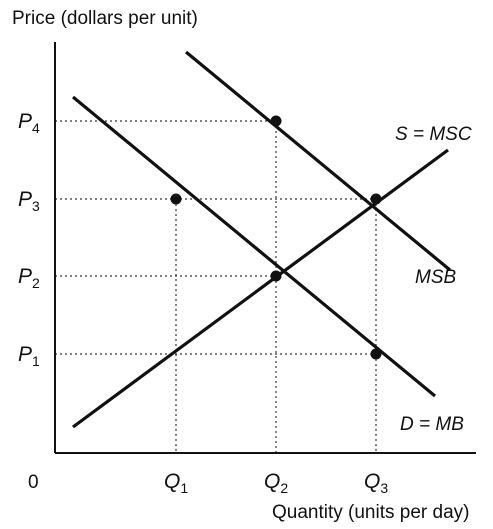  What do you see at coordinates (29, 123) in the screenshot?
I see `price-label-p4: P4` at bounding box center [29, 123].